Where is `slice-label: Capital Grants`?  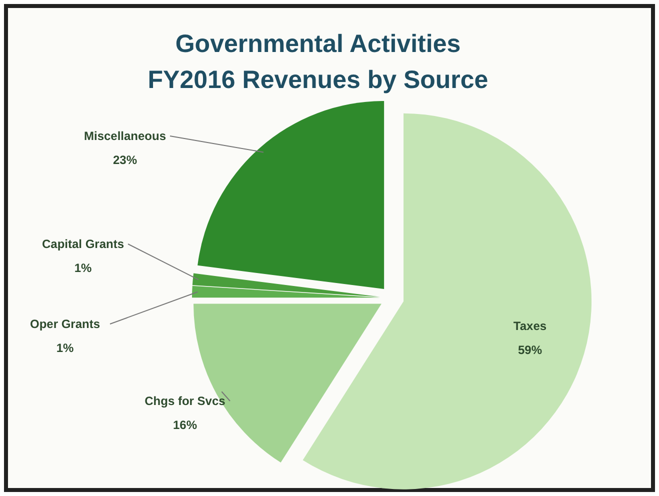 slice-label: Capital Grants is located at coordinates (83, 244).